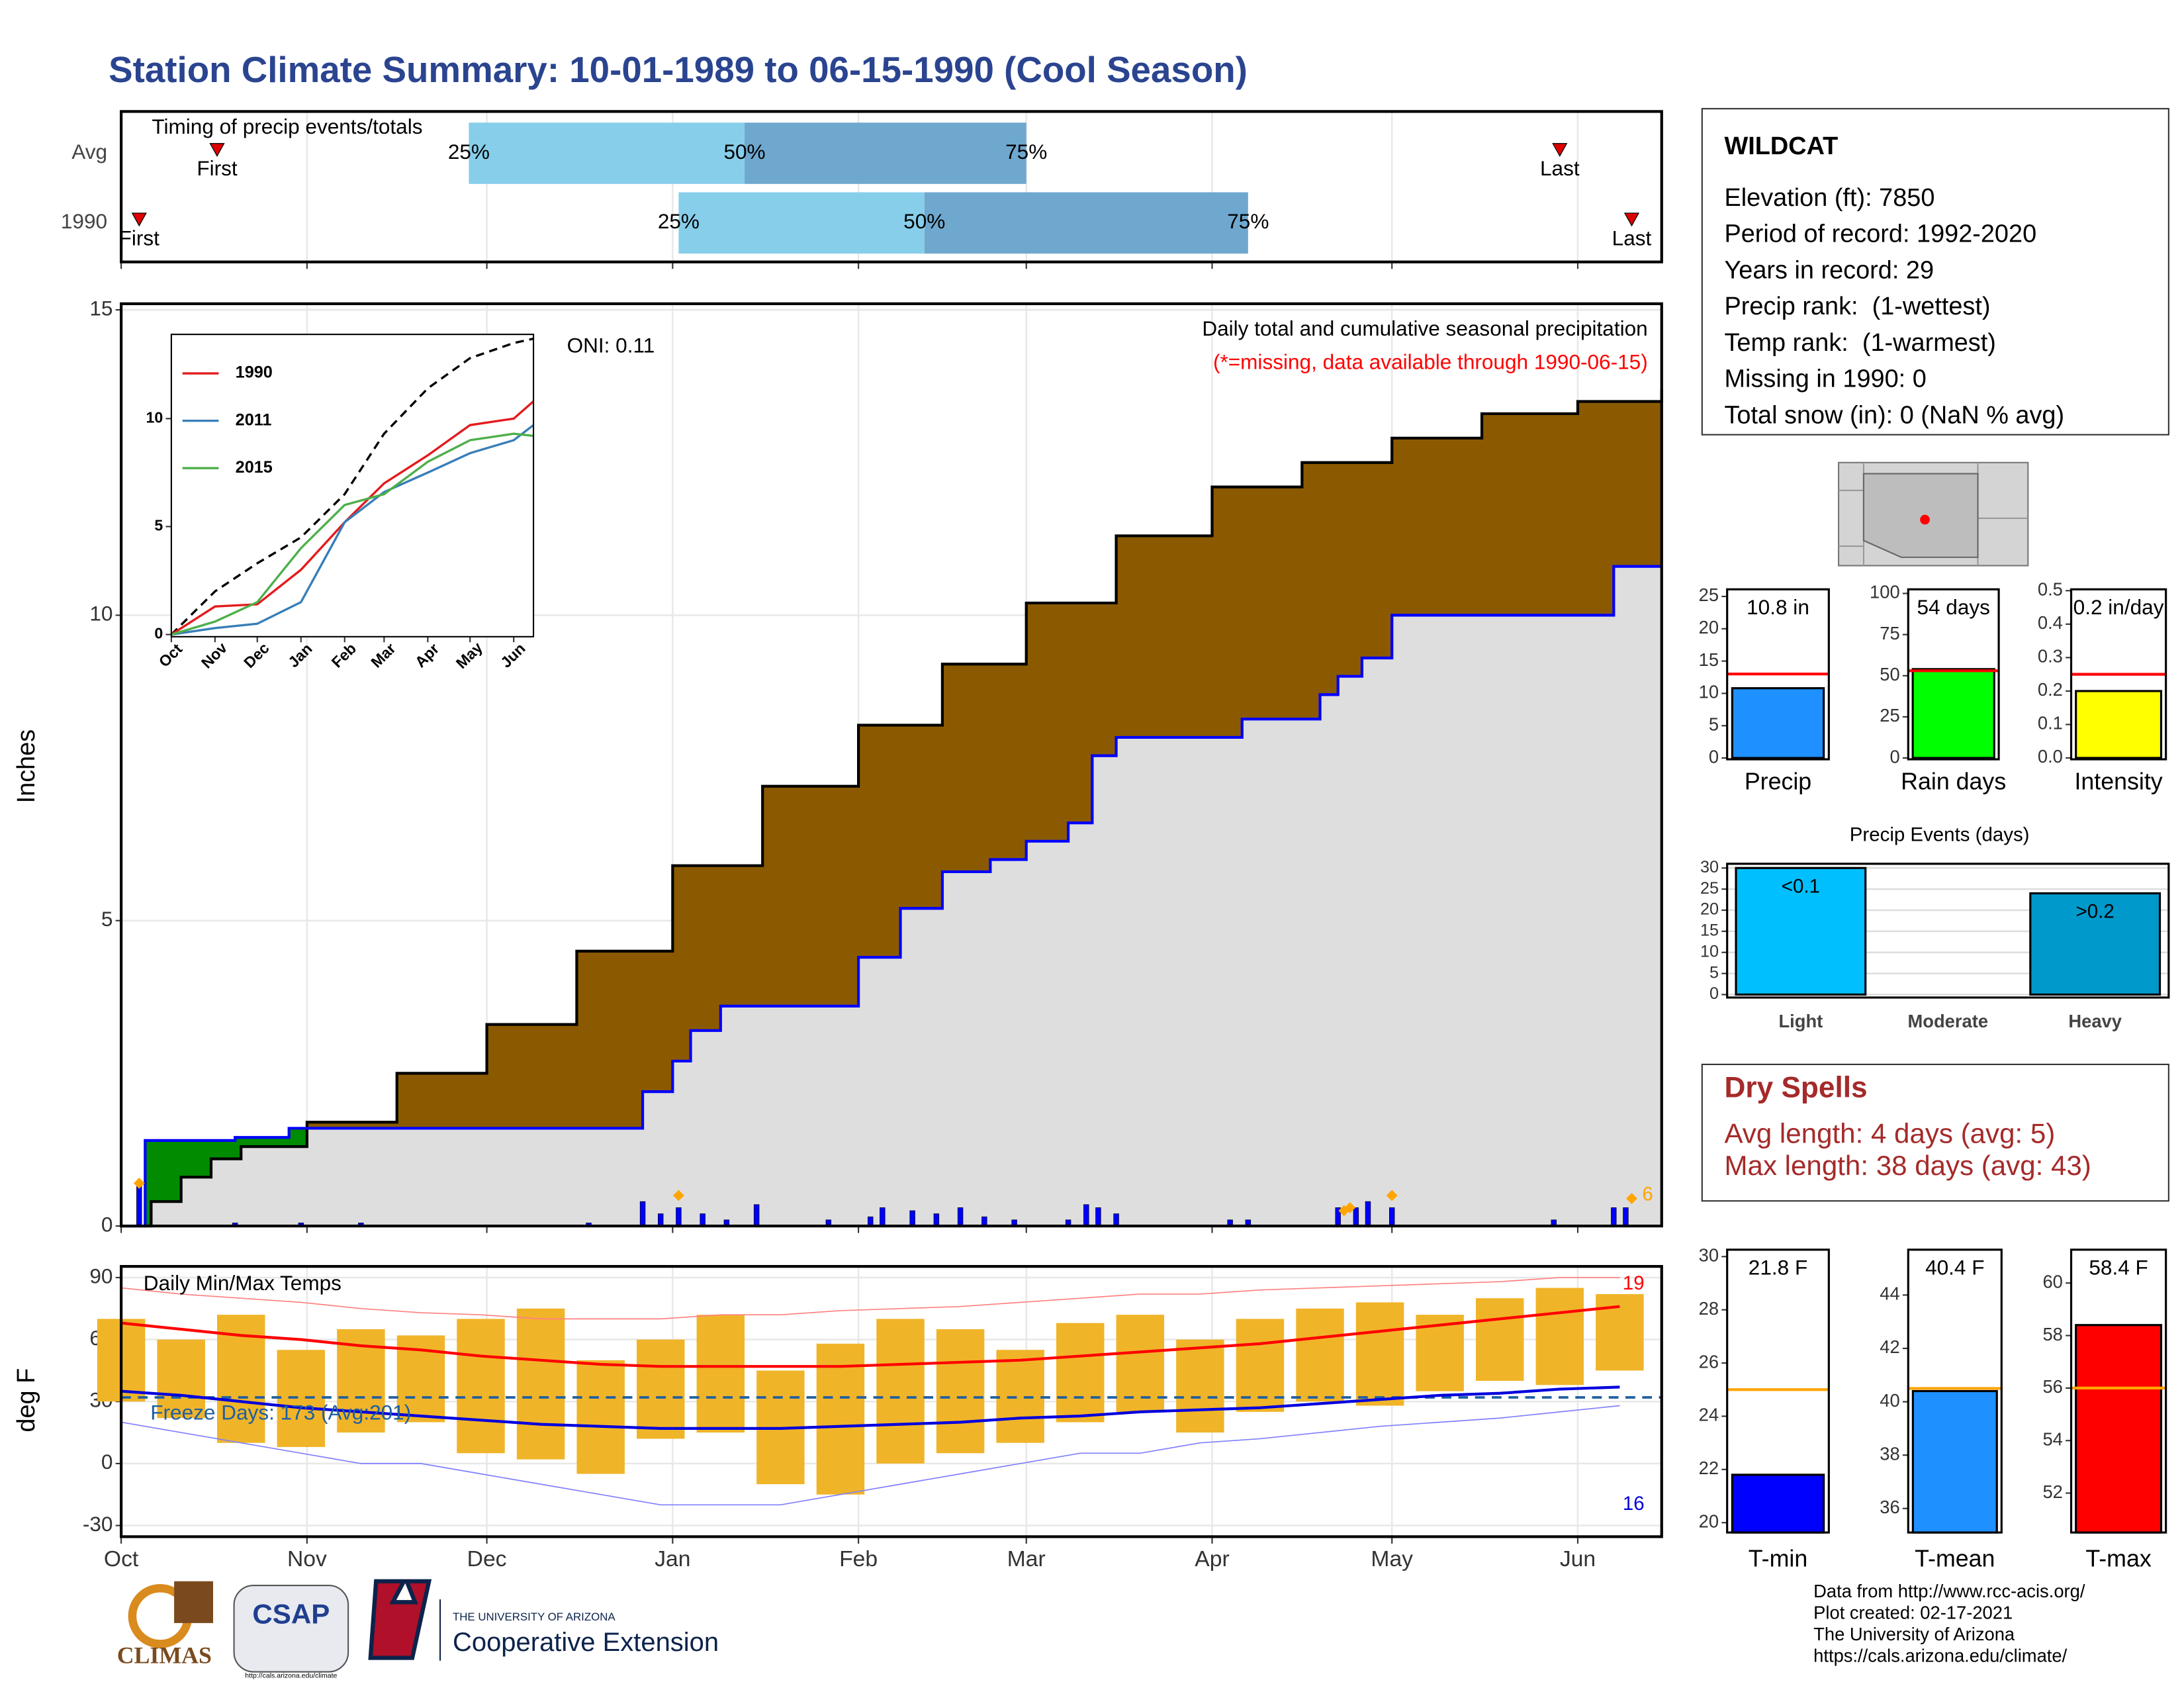 The image size is (2184, 1688). I want to click on y-tick-label: 54, so click(2052, 1439).